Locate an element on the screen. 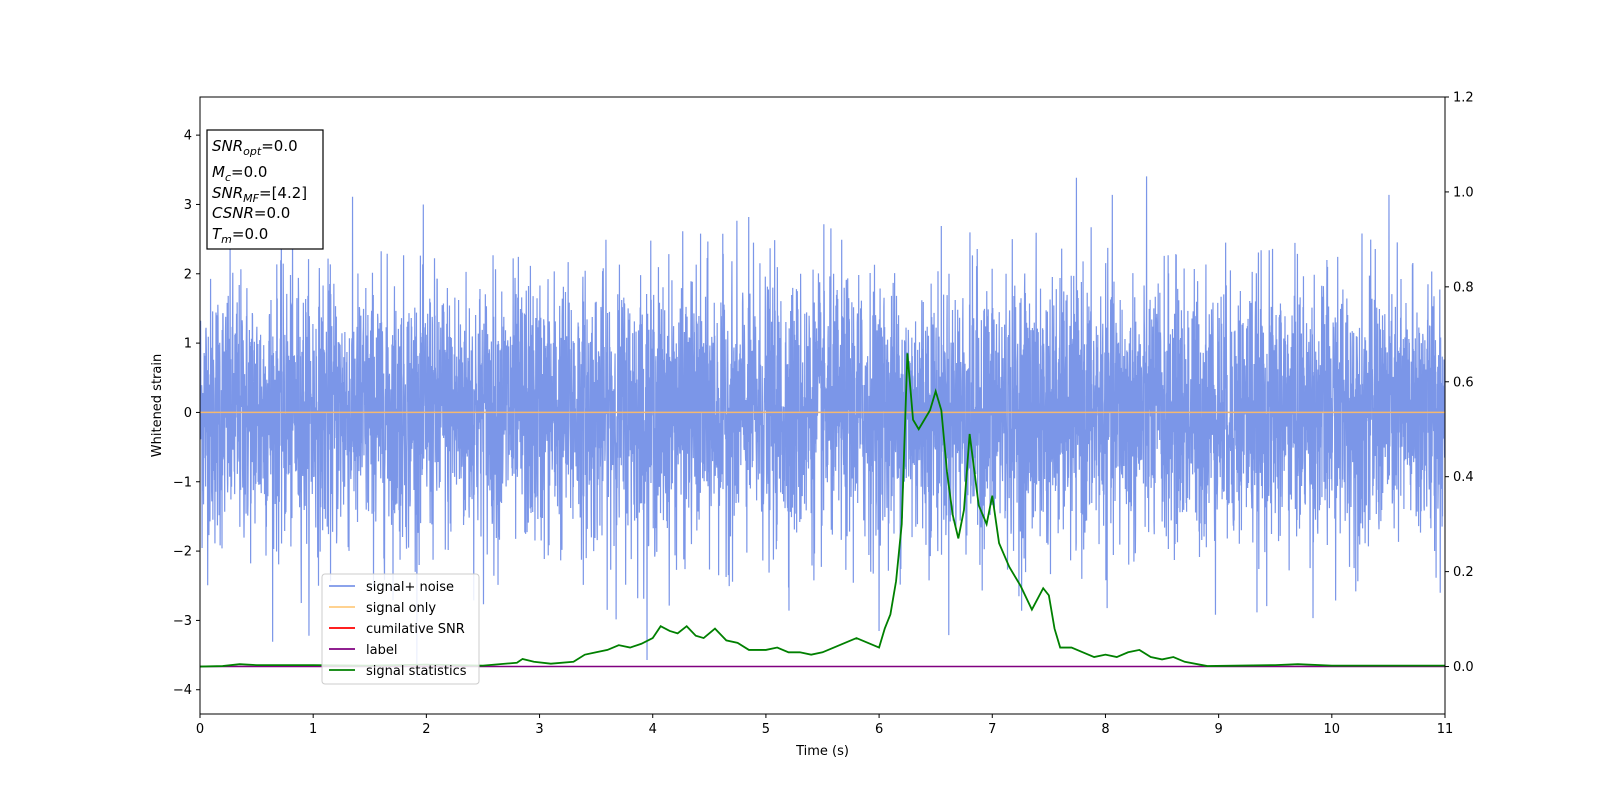 This screenshot has height=800, width=1600. legend-entry: label is located at coordinates (363, 650).